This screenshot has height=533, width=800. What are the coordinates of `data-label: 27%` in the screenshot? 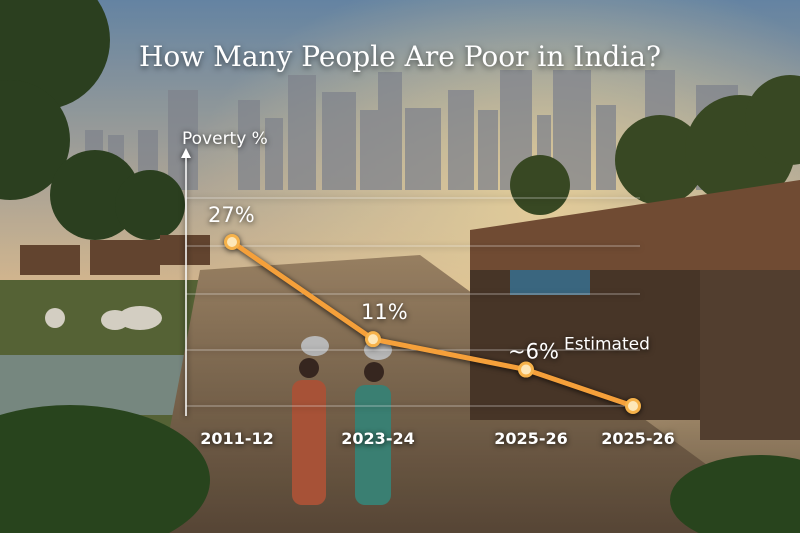 It's located at (231, 215).